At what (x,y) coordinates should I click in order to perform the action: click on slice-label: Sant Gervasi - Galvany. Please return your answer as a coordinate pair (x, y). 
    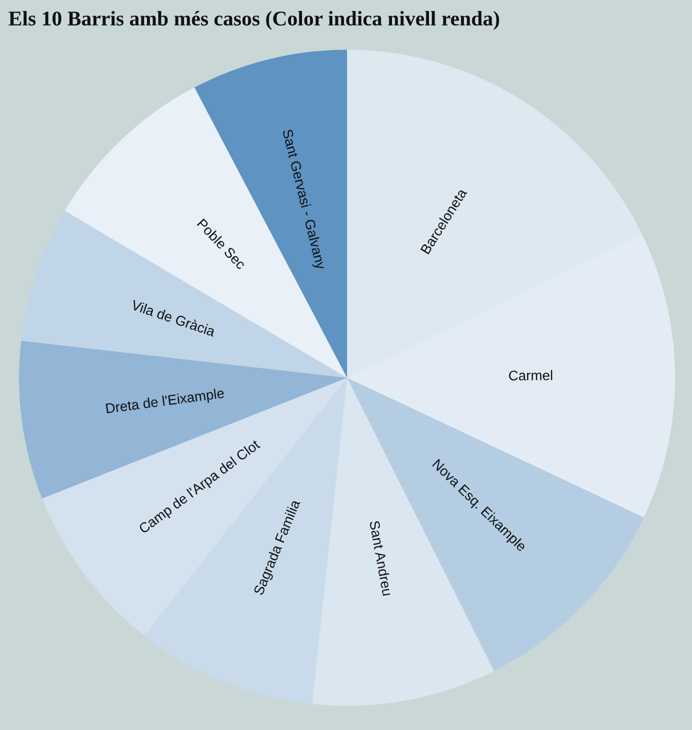
    Looking at the image, I should click on (303, 199).